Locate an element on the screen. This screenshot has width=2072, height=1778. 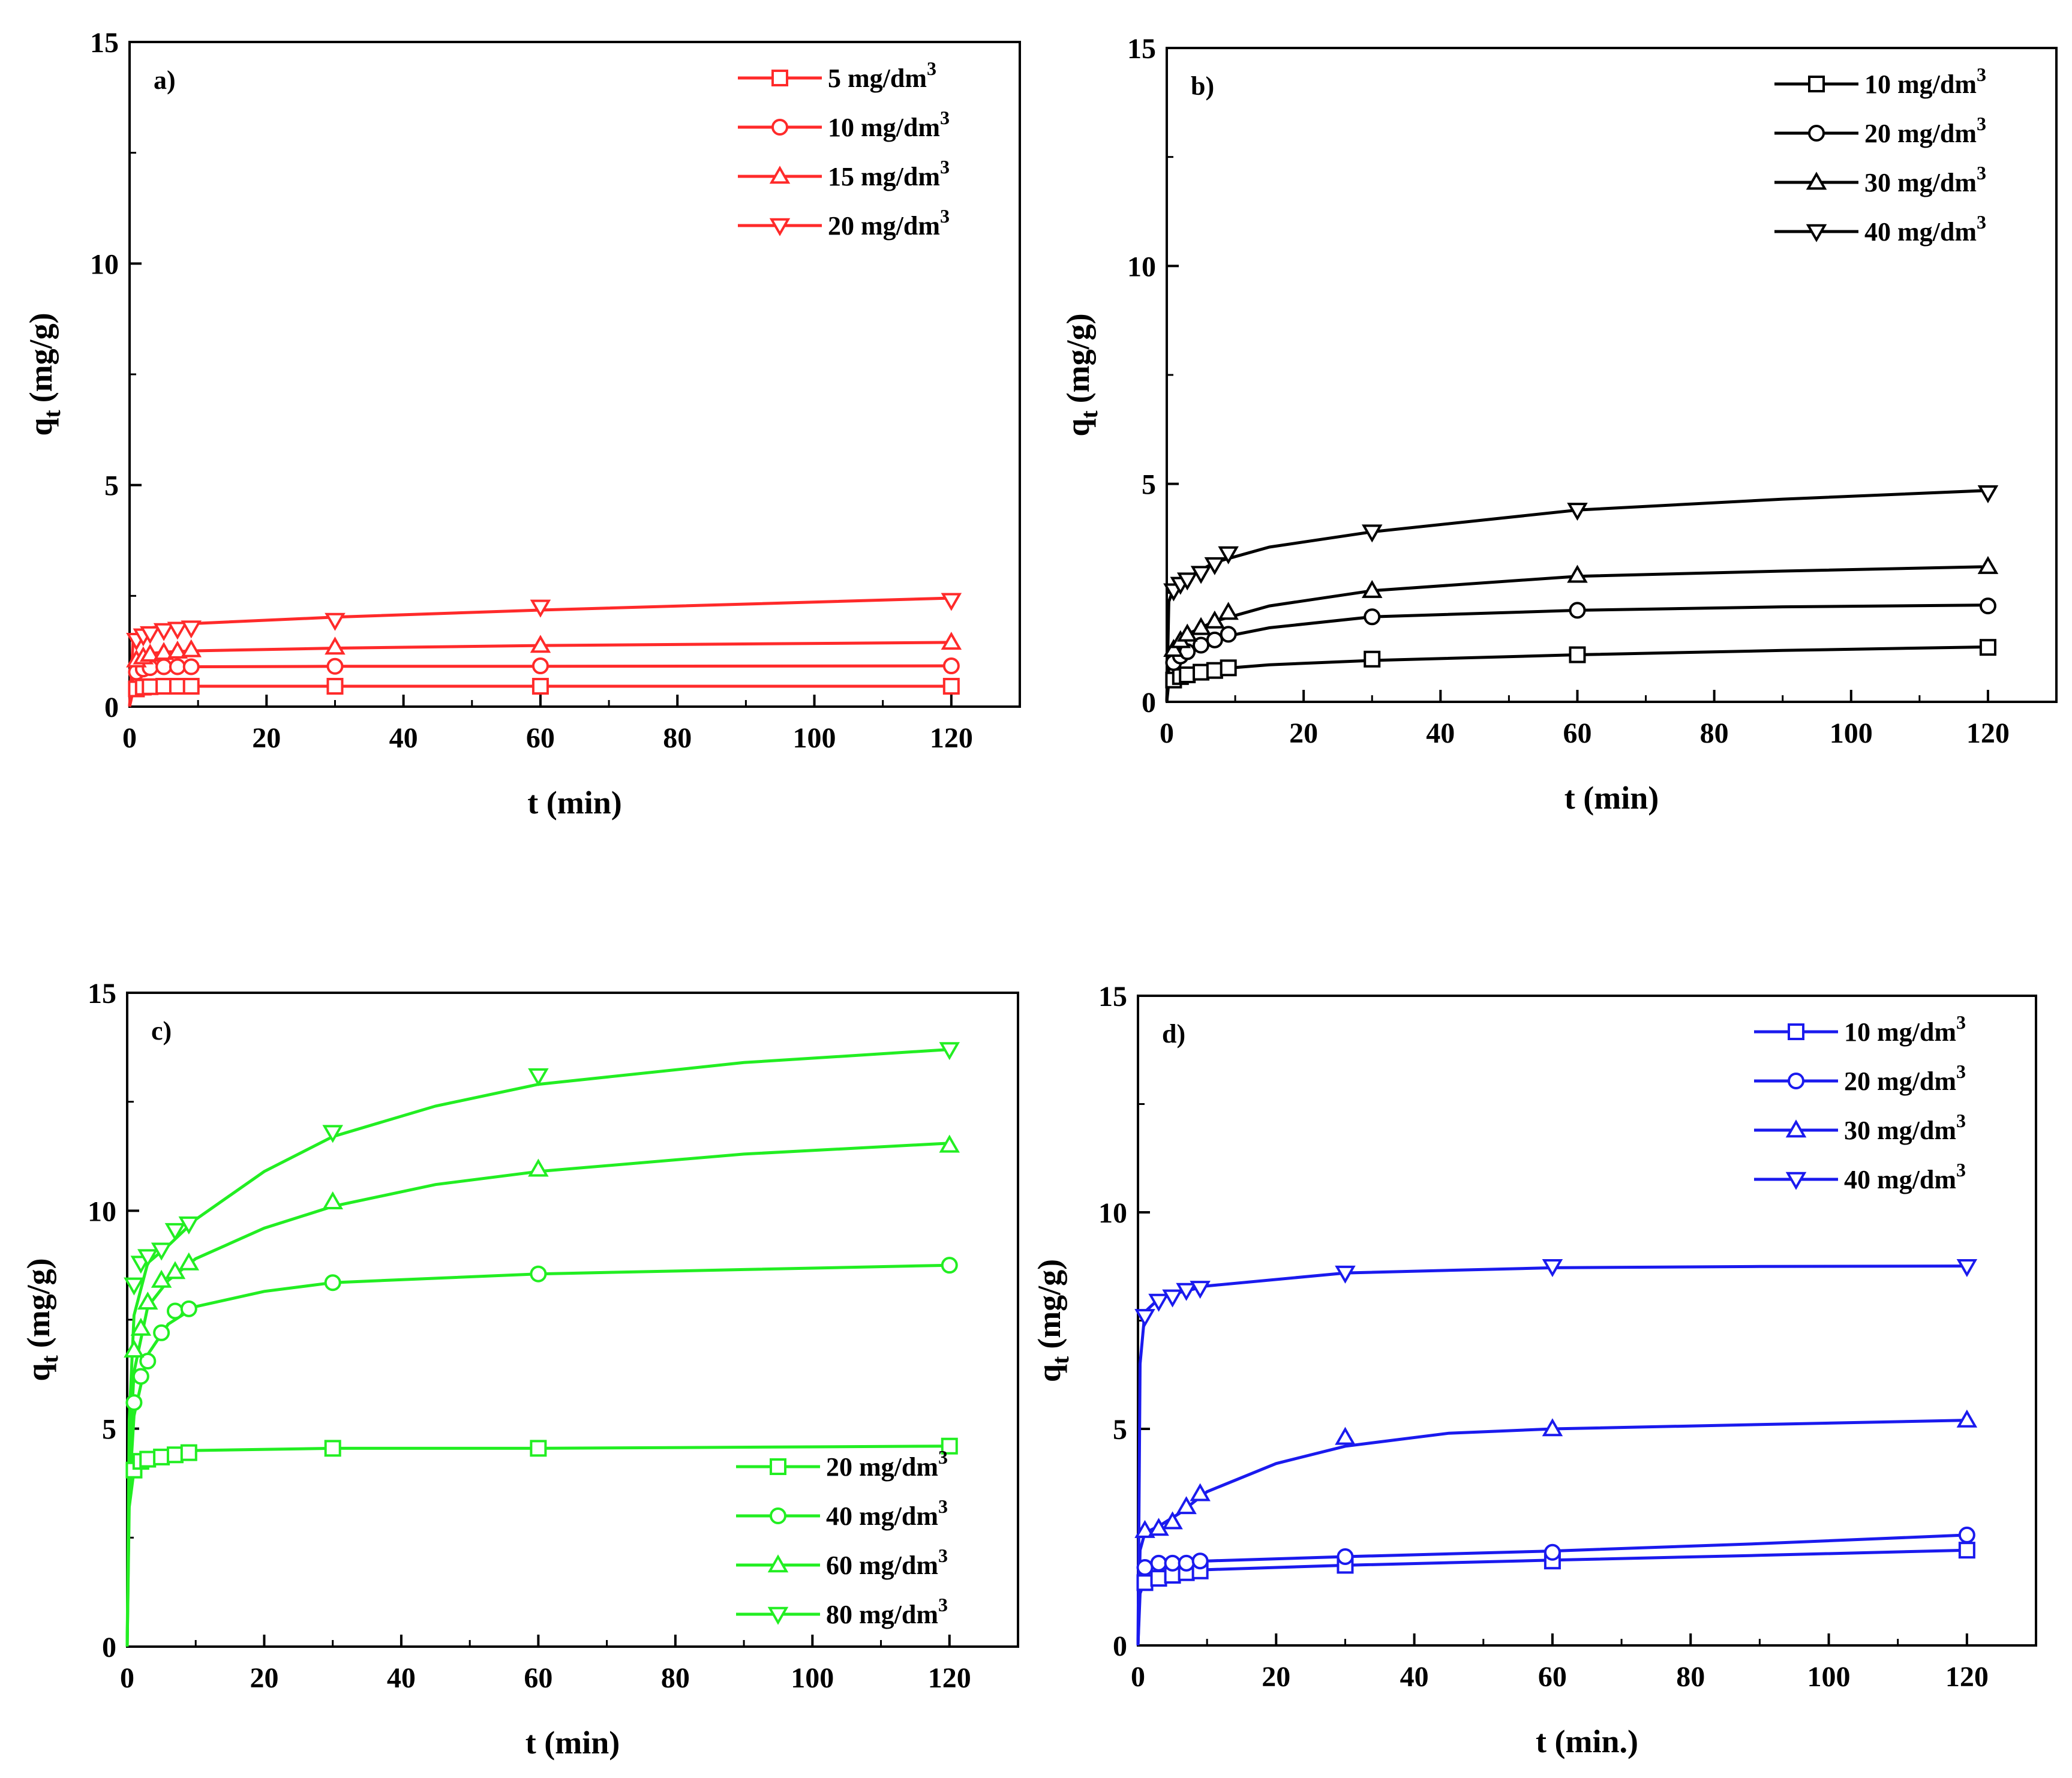
series-40-mg-dm3 is located at coordinates (1556, 1294).